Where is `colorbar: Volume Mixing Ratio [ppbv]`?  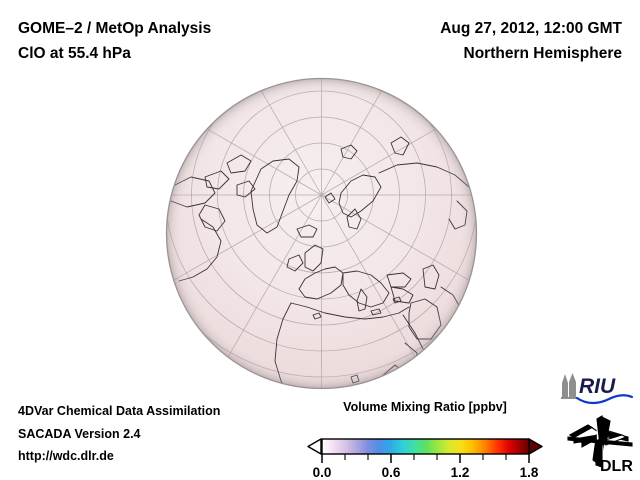
colorbar: Volume Mixing Ratio [ppbv] is located at coordinates (425, 440).